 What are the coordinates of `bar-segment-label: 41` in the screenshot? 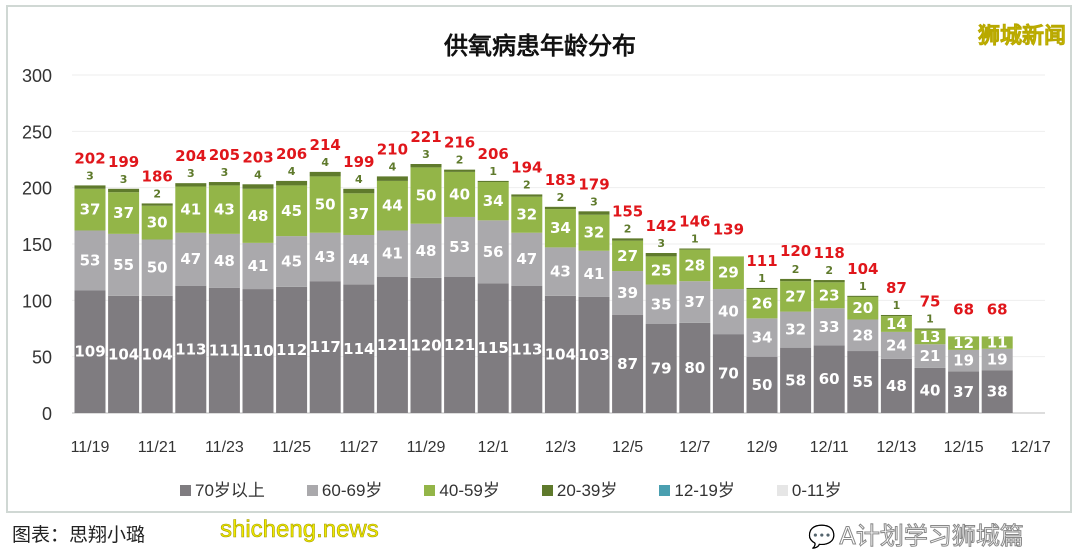 It's located at (258, 266).